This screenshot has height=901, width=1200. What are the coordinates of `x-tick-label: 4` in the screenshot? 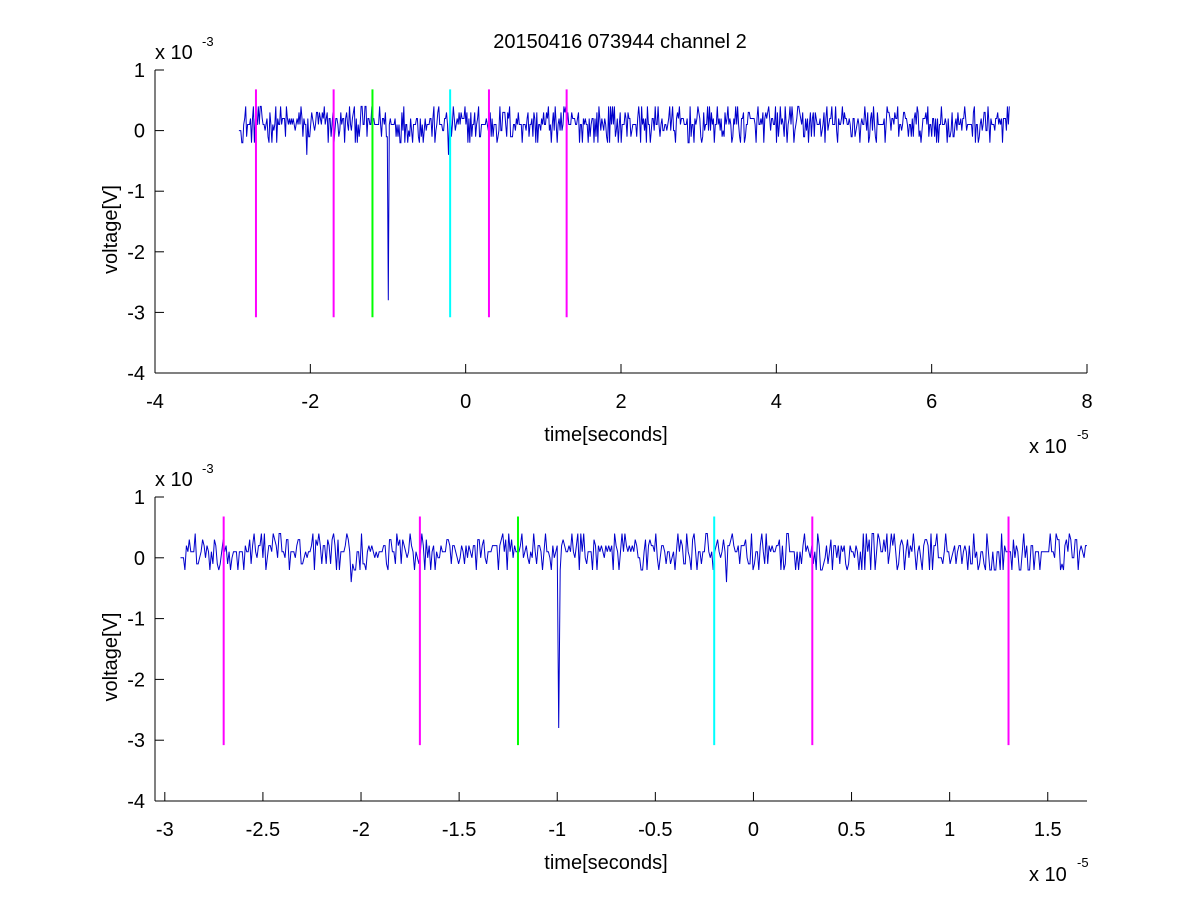 It's located at (776, 402).